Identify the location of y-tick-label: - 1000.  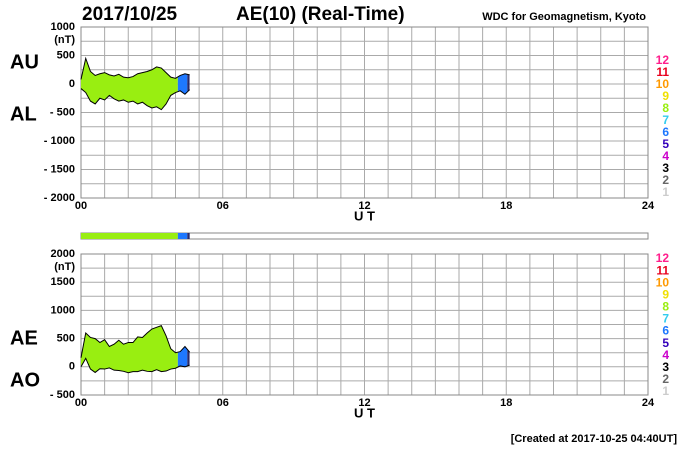
(59, 141).